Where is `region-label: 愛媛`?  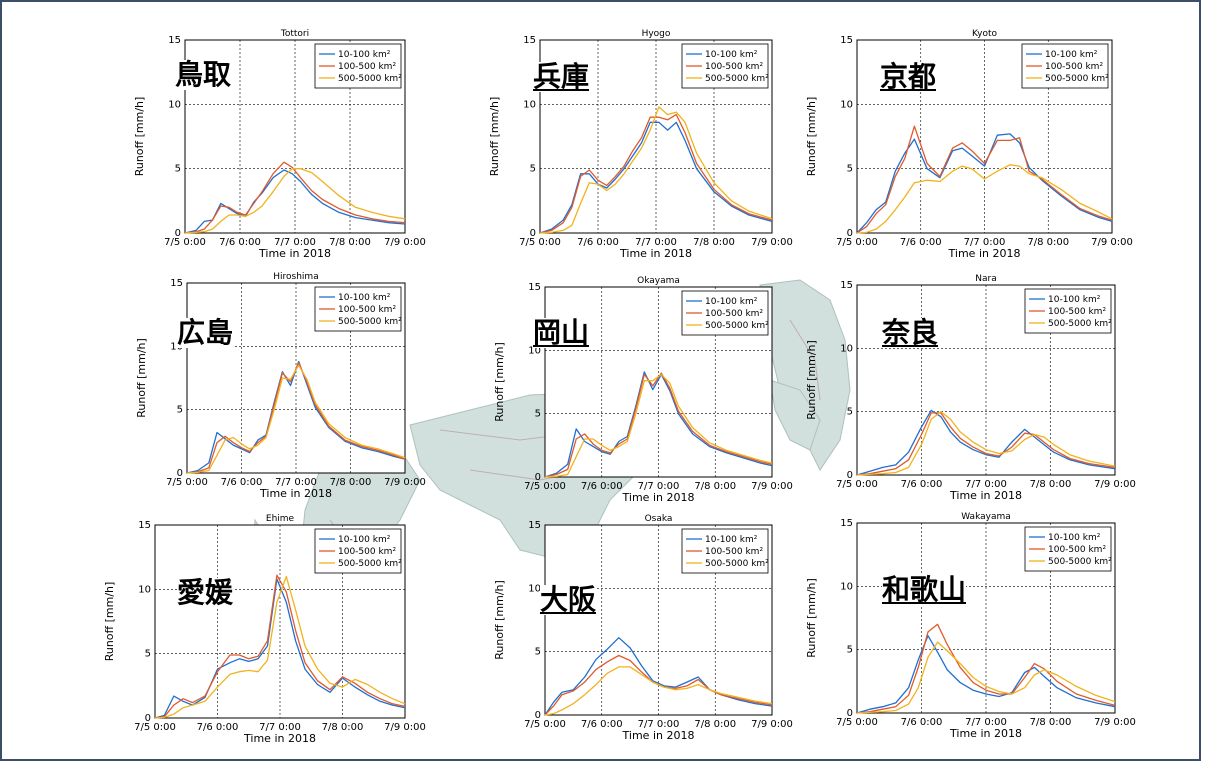
region-label: 愛媛 is located at coordinates (205, 592).